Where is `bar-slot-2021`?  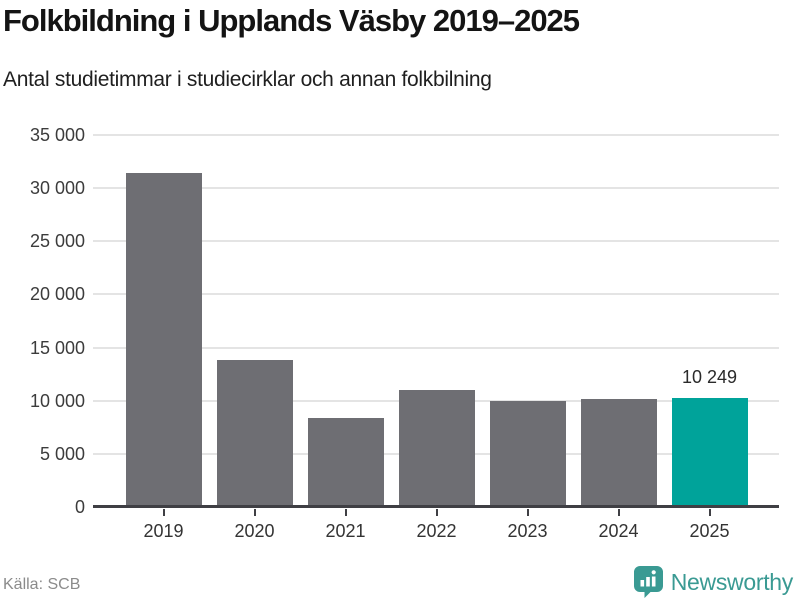 bar-slot-2021 is located at coordinates (345, 321).